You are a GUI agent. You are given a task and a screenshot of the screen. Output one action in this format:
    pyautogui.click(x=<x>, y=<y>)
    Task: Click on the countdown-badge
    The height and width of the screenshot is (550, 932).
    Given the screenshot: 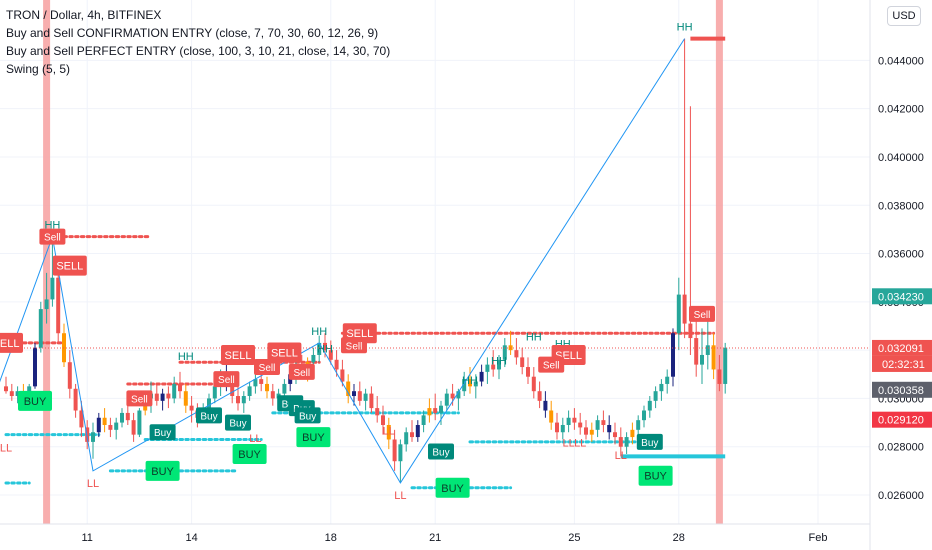 What is the action you would take?
    pyautogui.click(x=902, y=363)
    